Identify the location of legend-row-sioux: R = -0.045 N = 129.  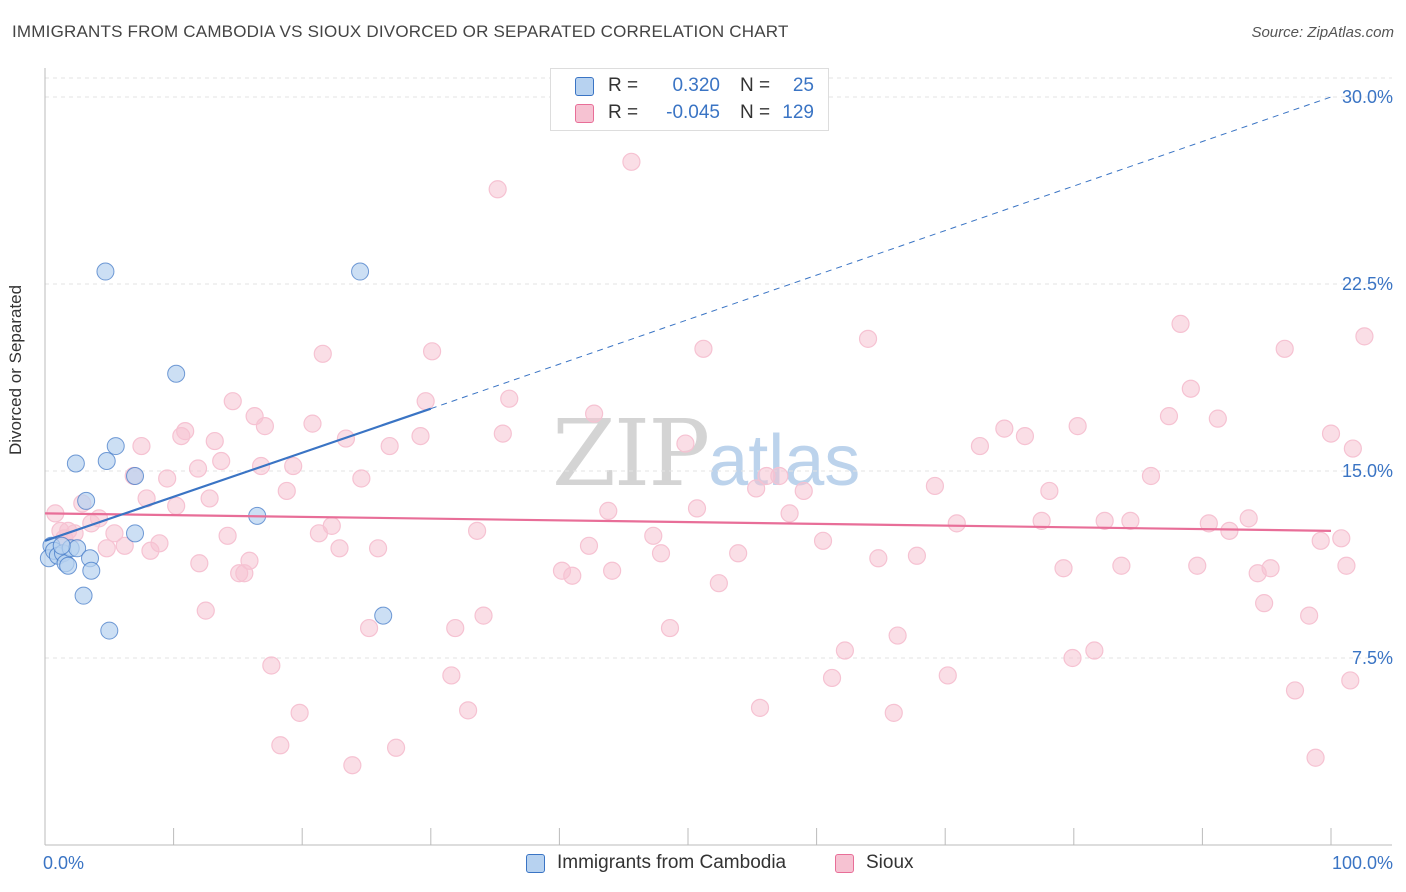
(694, 113).